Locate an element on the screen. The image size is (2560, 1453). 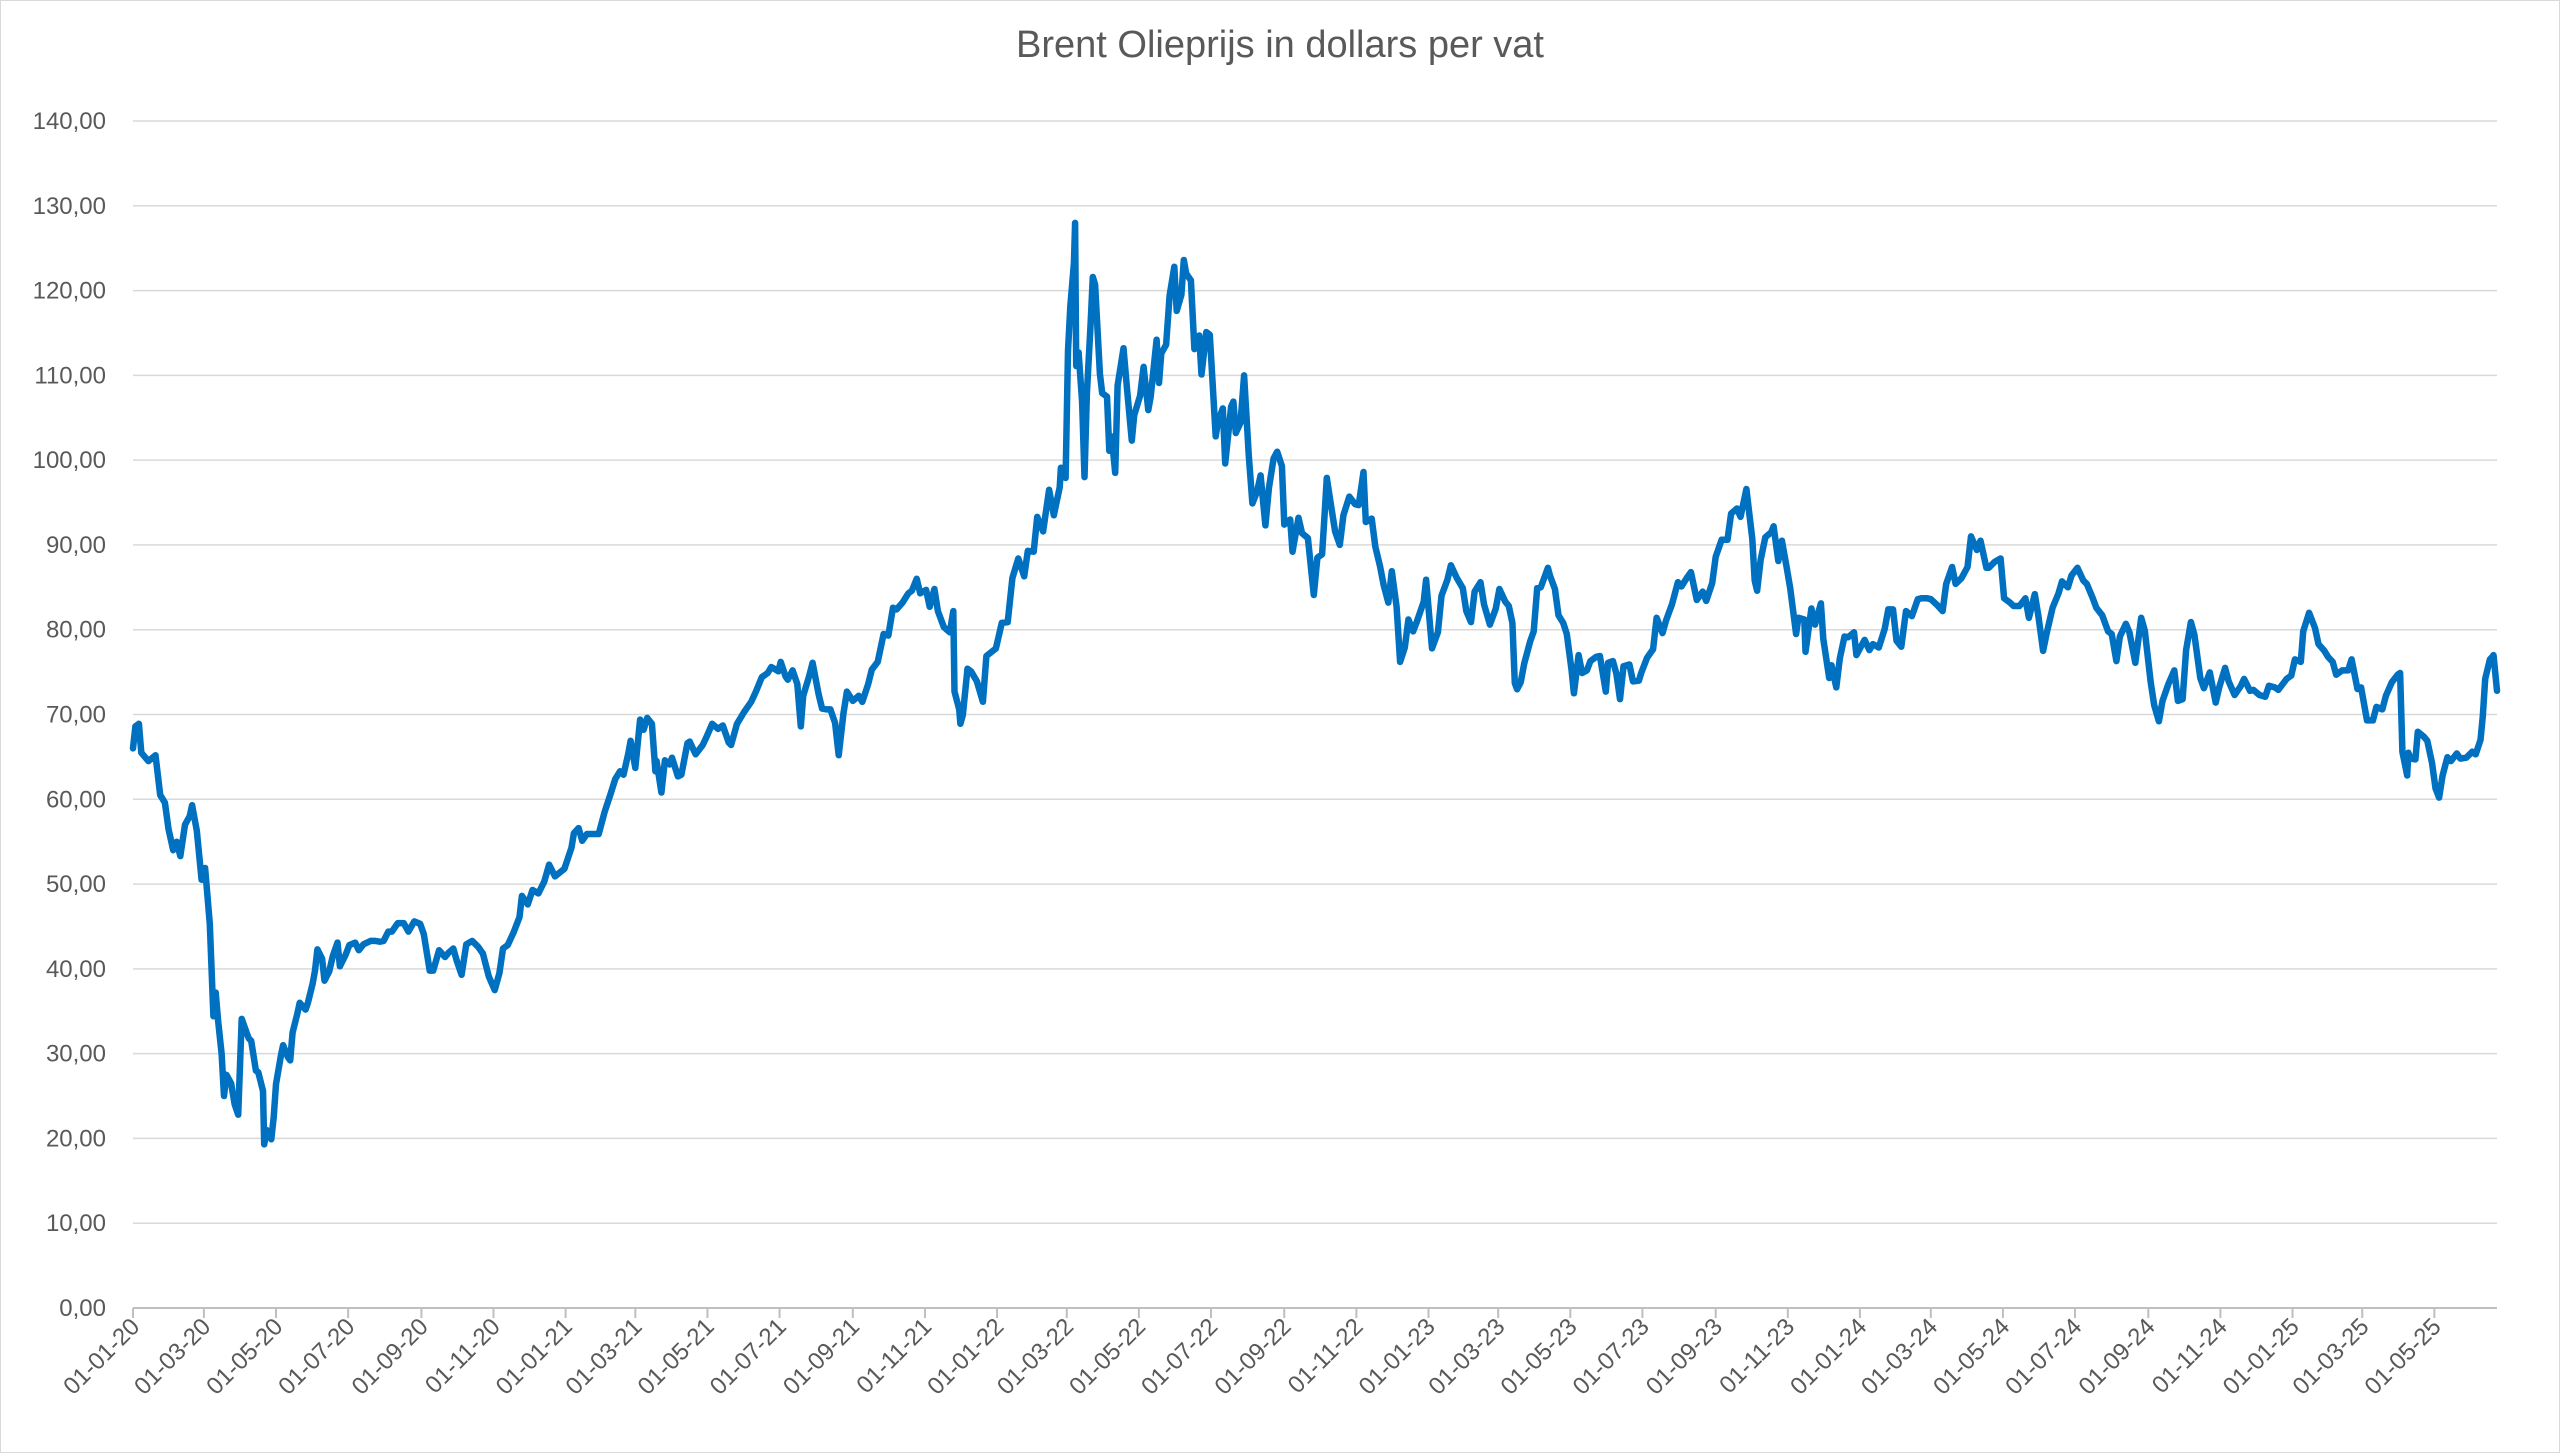
x-tick-label: 01-05-24 is located at coordinates (1971, 1356).